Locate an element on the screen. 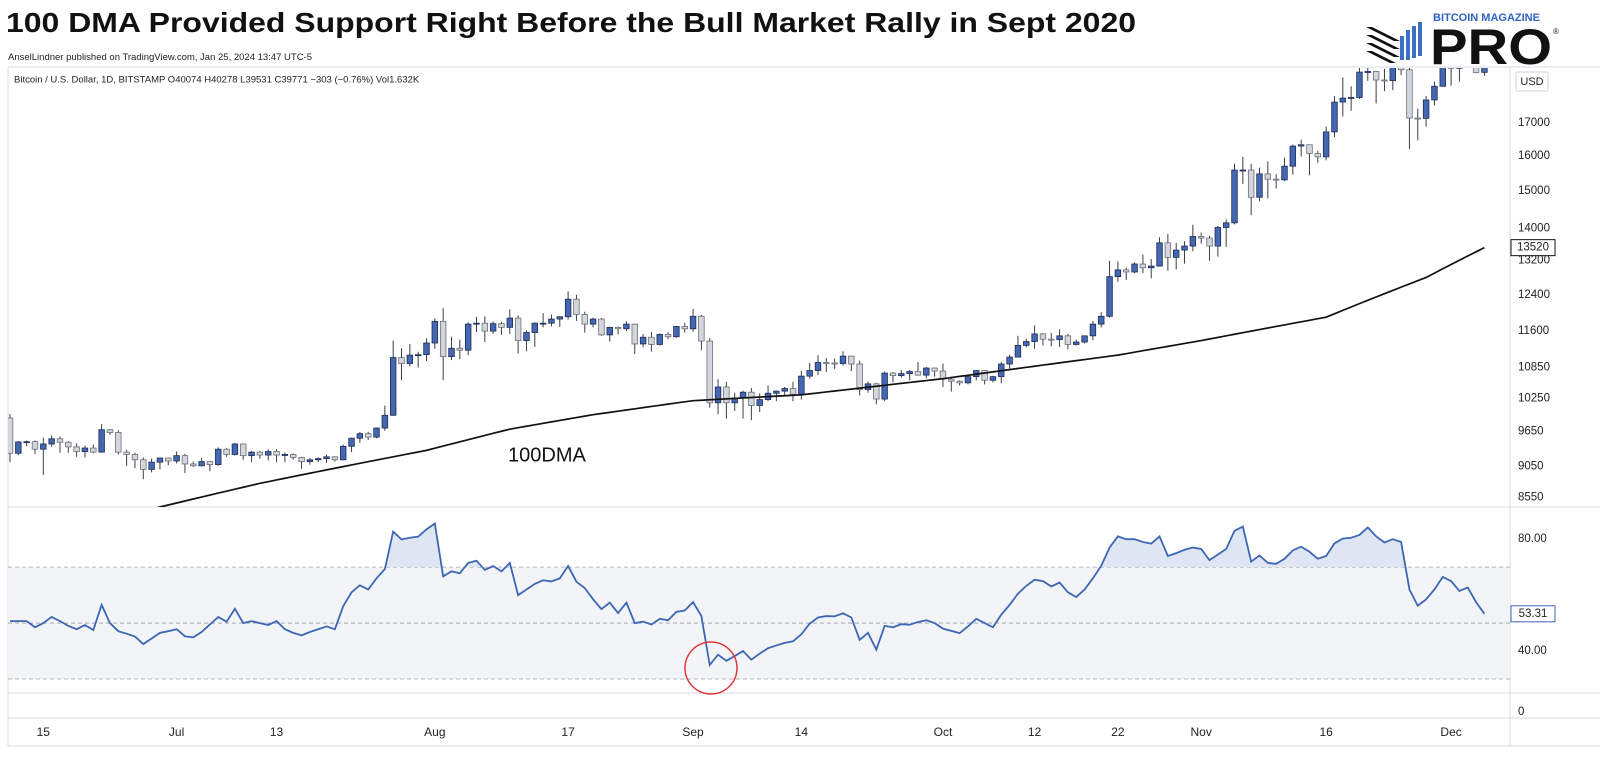 The height and width of the screenshot is (772, 1600). x-tick-label: 12 is located at coordinates (1035, 732).